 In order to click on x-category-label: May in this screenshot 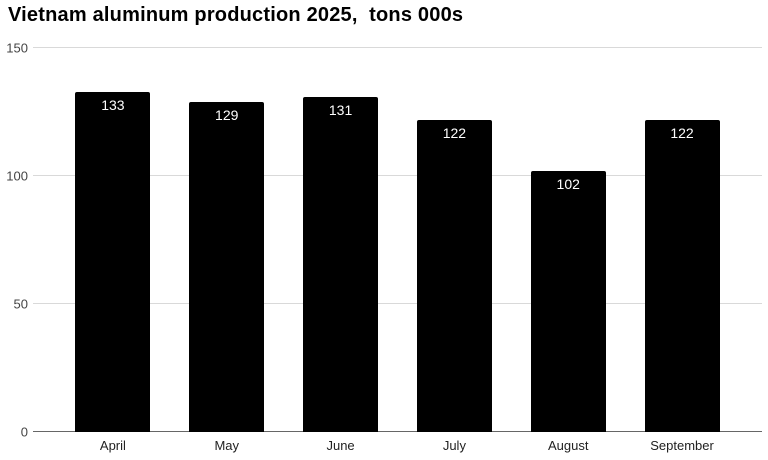, I will do `click(227, 445)`.